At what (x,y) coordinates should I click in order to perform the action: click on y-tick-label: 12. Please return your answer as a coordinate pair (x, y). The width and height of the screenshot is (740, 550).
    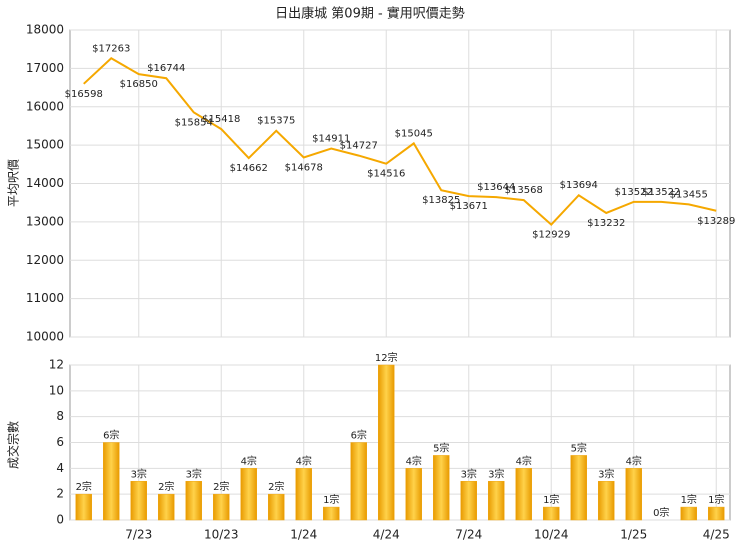
    Looking at the image, I should click on (56, 365).